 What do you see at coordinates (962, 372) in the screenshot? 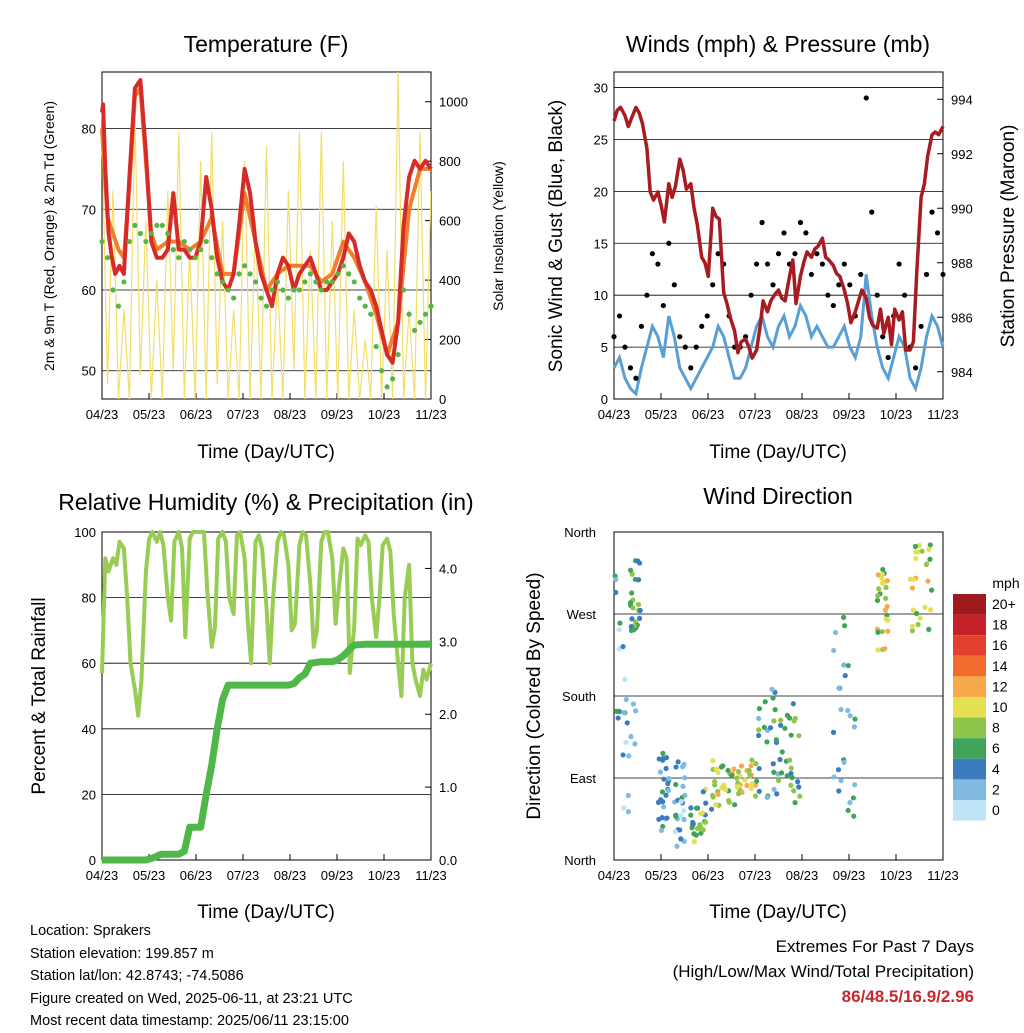
I see `right-tick-label: 984` at bounding box center [962, 372].